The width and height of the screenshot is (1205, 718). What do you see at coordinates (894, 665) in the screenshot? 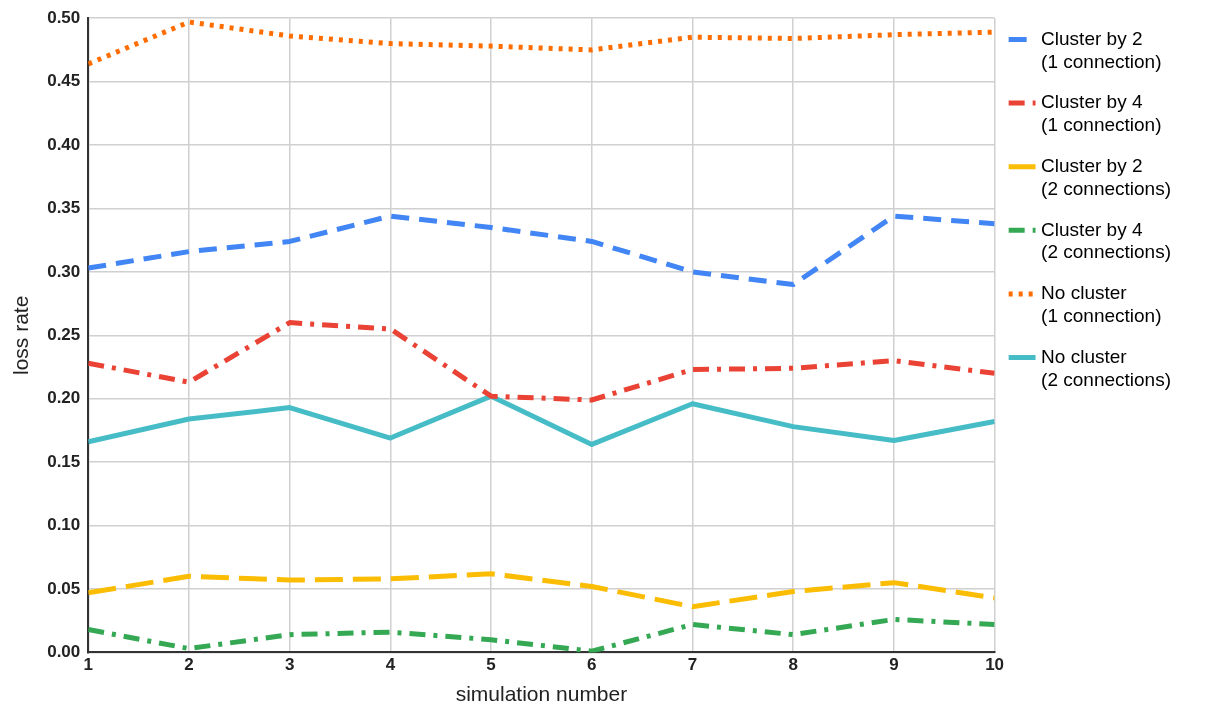
I see `x-tick-label: 9` at bounding box center [894, 665].